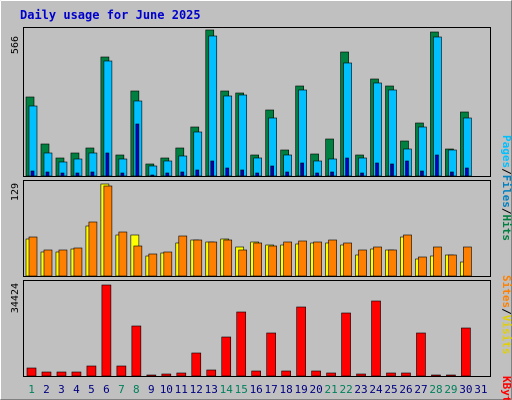 Image resolution: width=512 pixels, height=400 pixels. Describe the element at coordinates (480, 389) in the screenshot. I see `day-label-31: 31` at that location.